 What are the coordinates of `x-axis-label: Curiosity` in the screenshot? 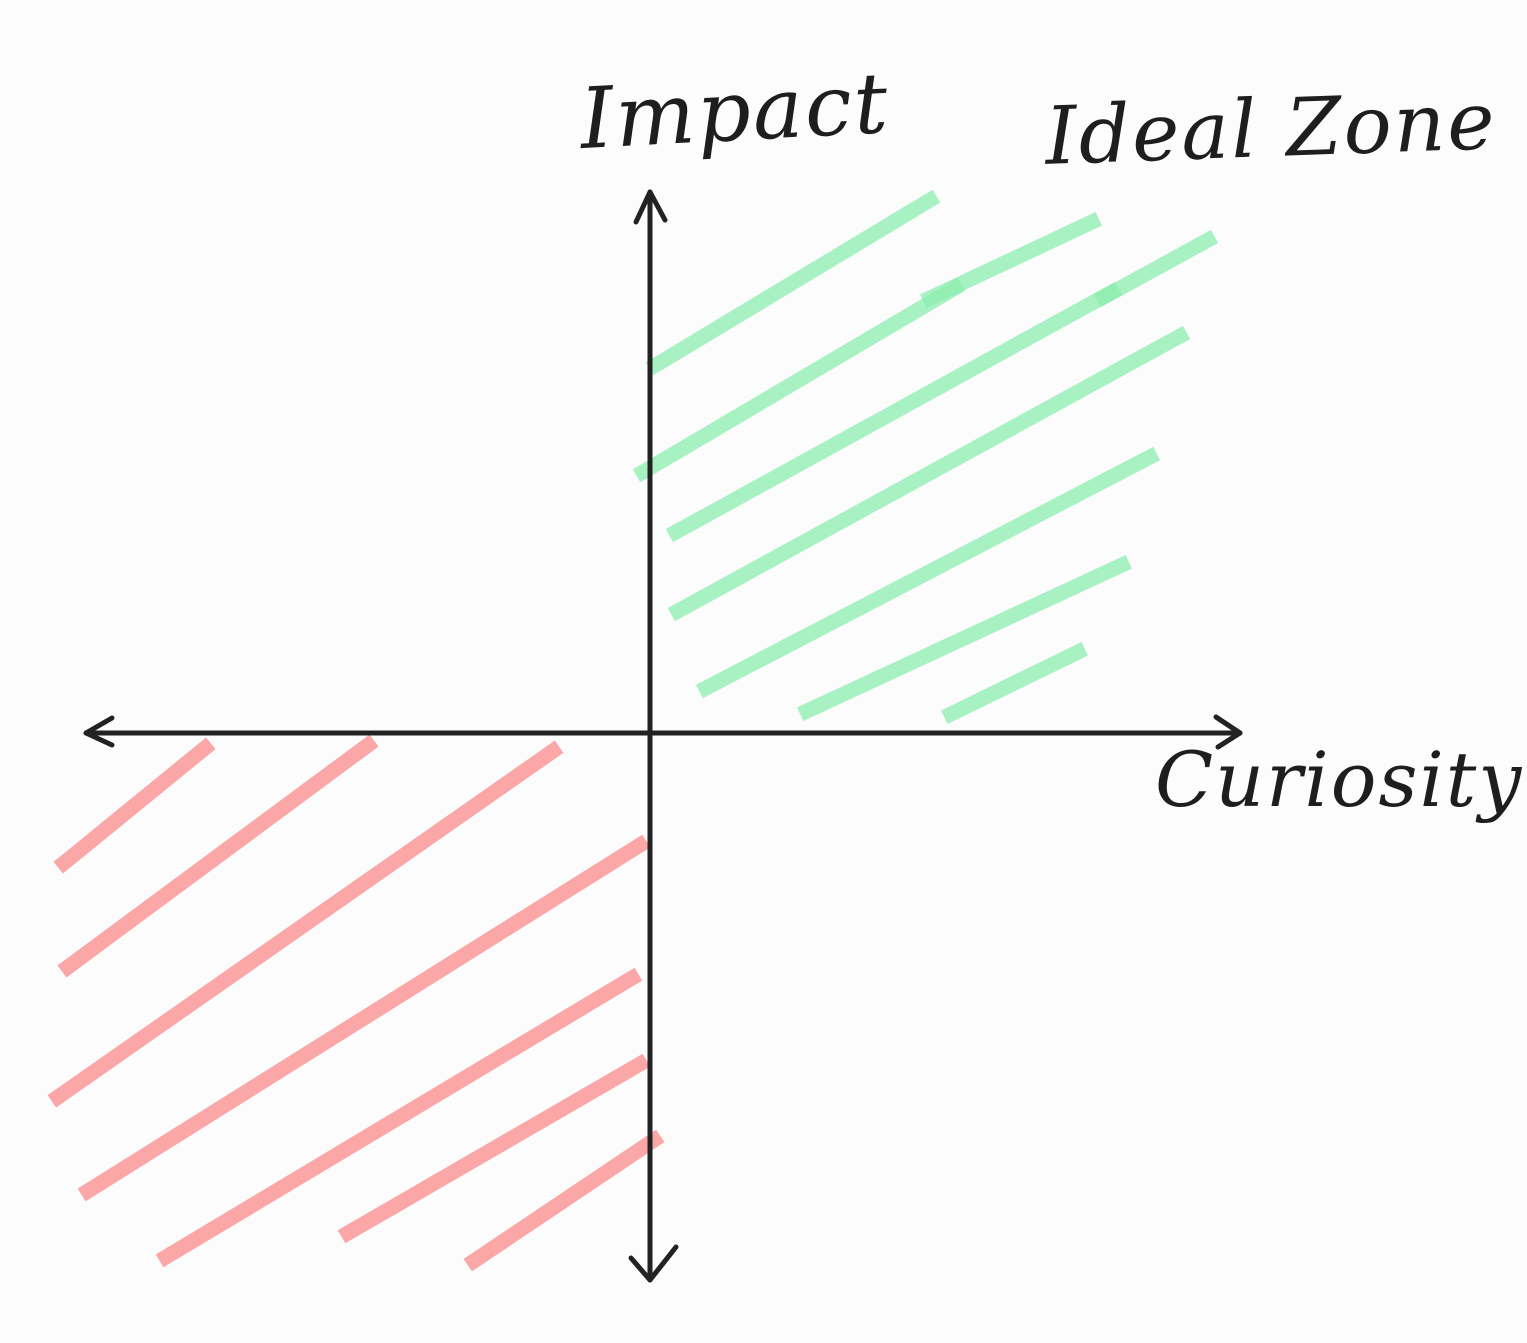 It's located at (1339, 779).